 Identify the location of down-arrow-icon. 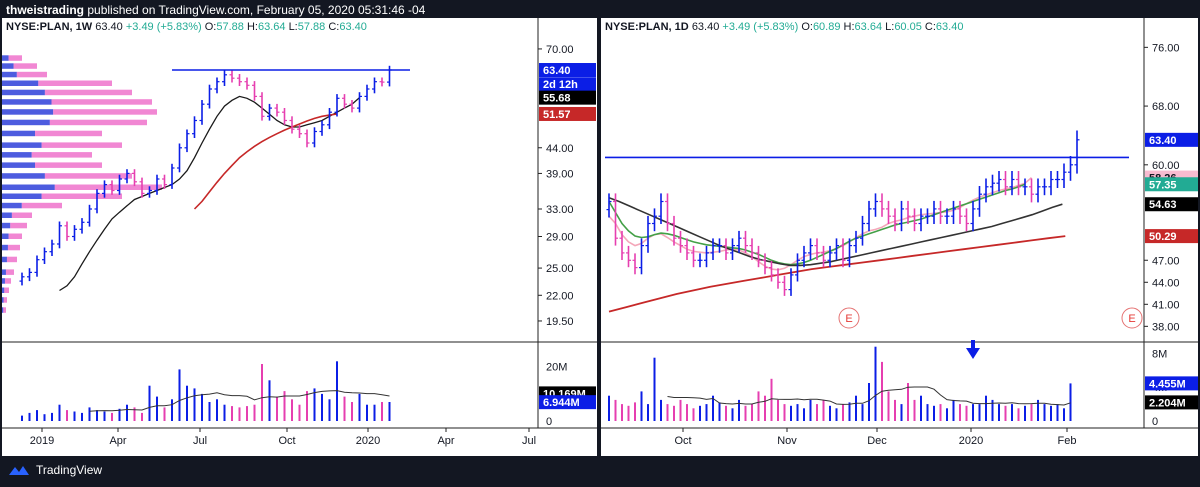
(973, 353).